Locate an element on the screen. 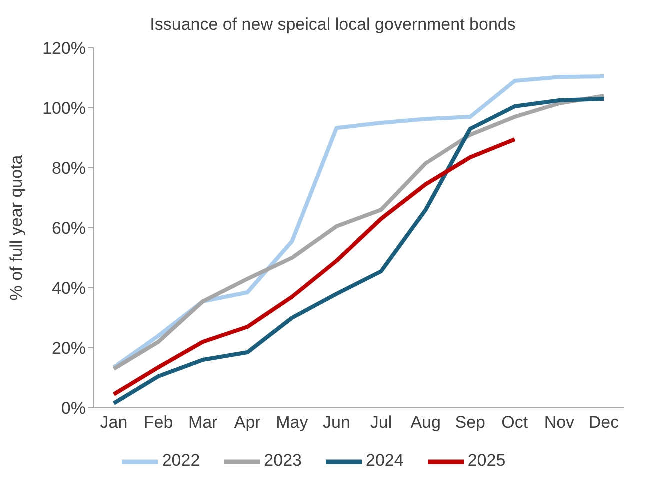  x-tick-label: Mar is located at coordinates (203, 422).